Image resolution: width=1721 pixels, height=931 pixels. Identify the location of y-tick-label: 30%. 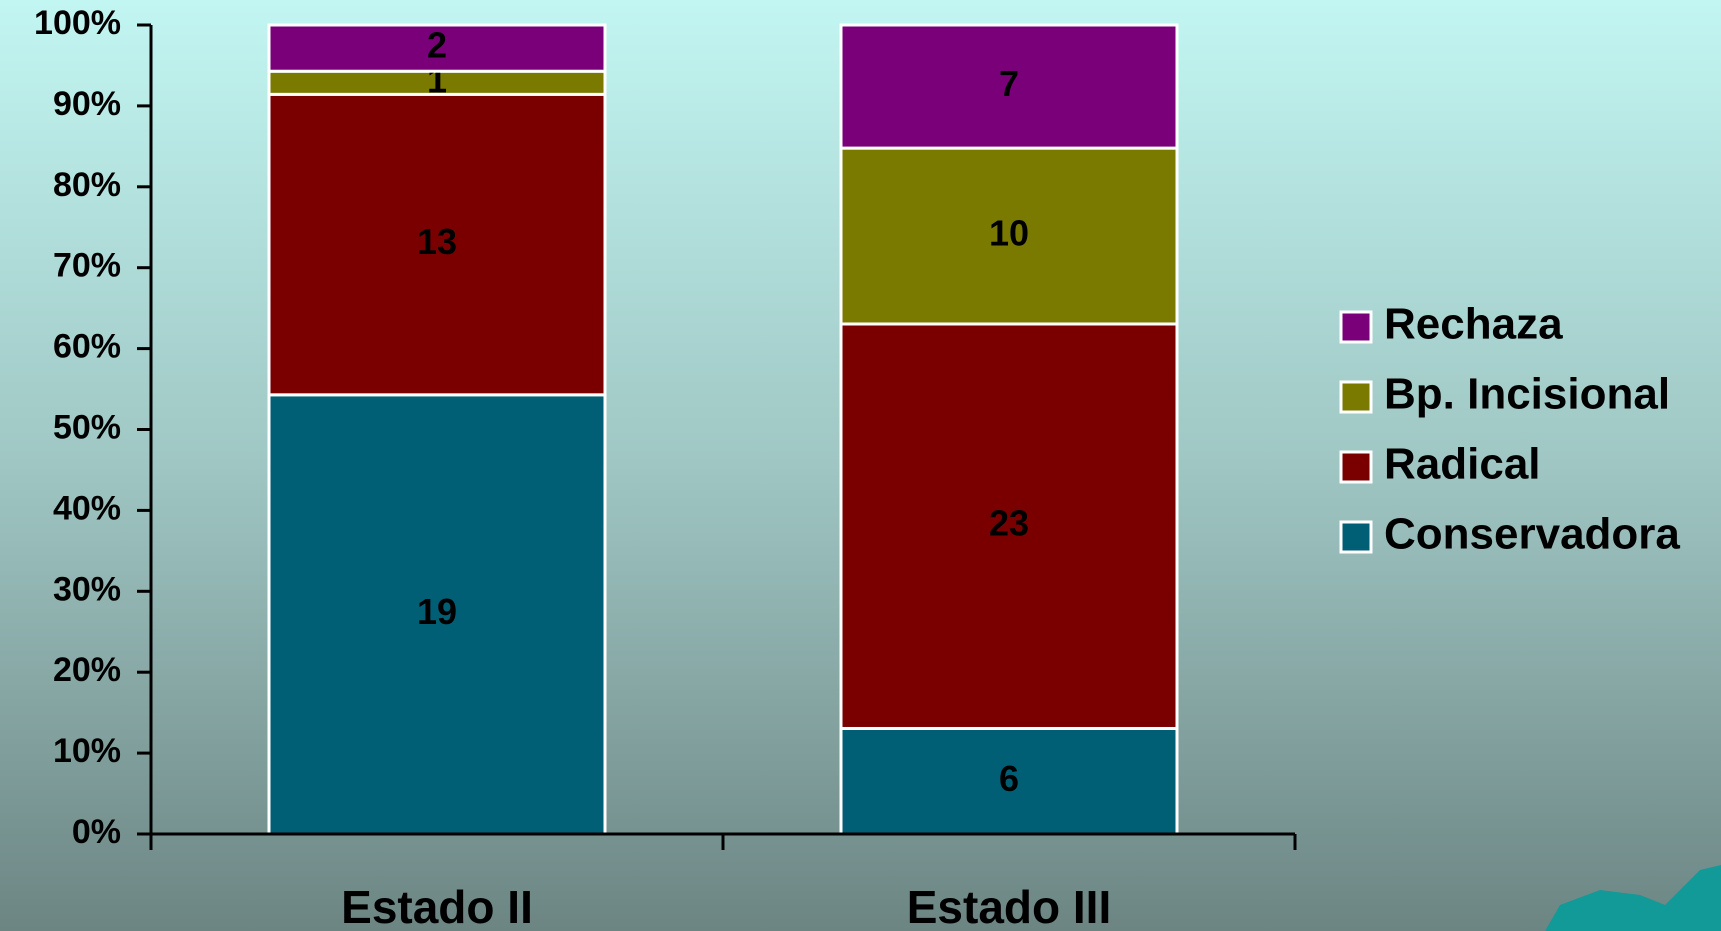
(87, 589).